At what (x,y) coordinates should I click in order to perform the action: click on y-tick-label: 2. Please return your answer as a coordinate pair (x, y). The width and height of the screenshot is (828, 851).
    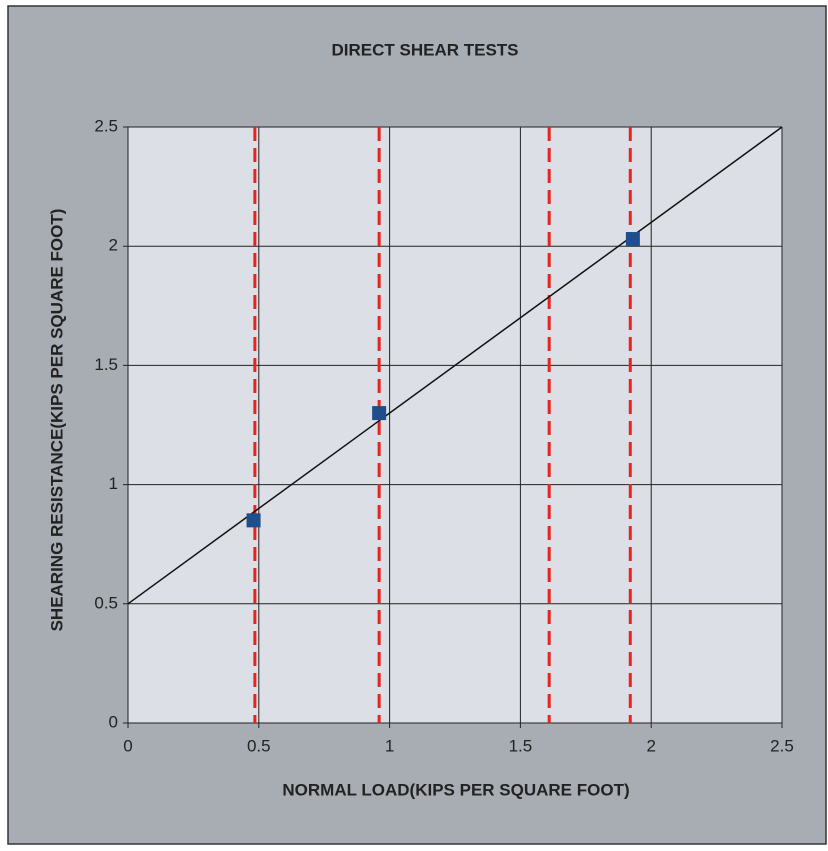
    Looking at the image, I should click on (113, 245).